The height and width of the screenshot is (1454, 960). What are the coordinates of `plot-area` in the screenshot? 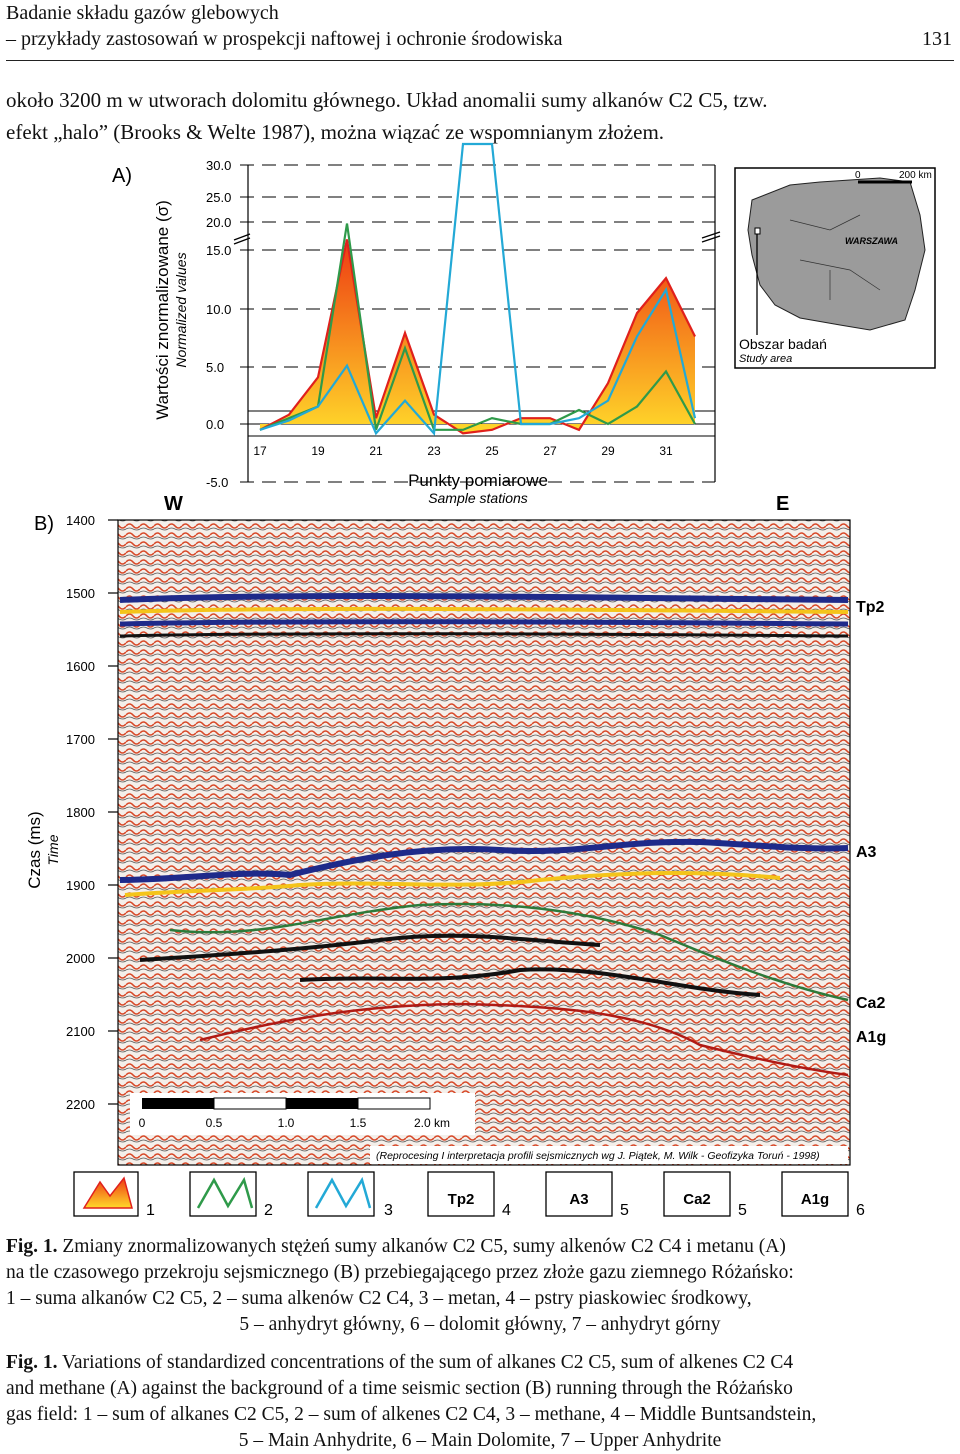 It's located at (478, 289).